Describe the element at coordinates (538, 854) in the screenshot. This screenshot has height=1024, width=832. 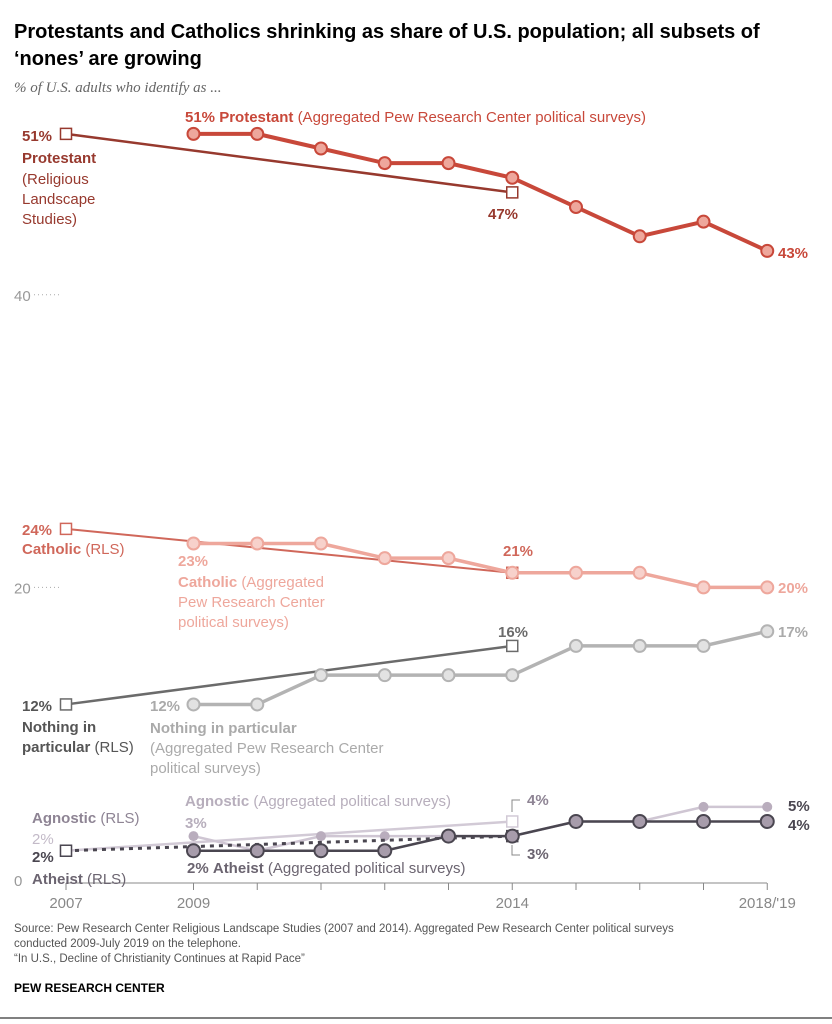
I see `label-ath-rls-end: 3%` at that location.